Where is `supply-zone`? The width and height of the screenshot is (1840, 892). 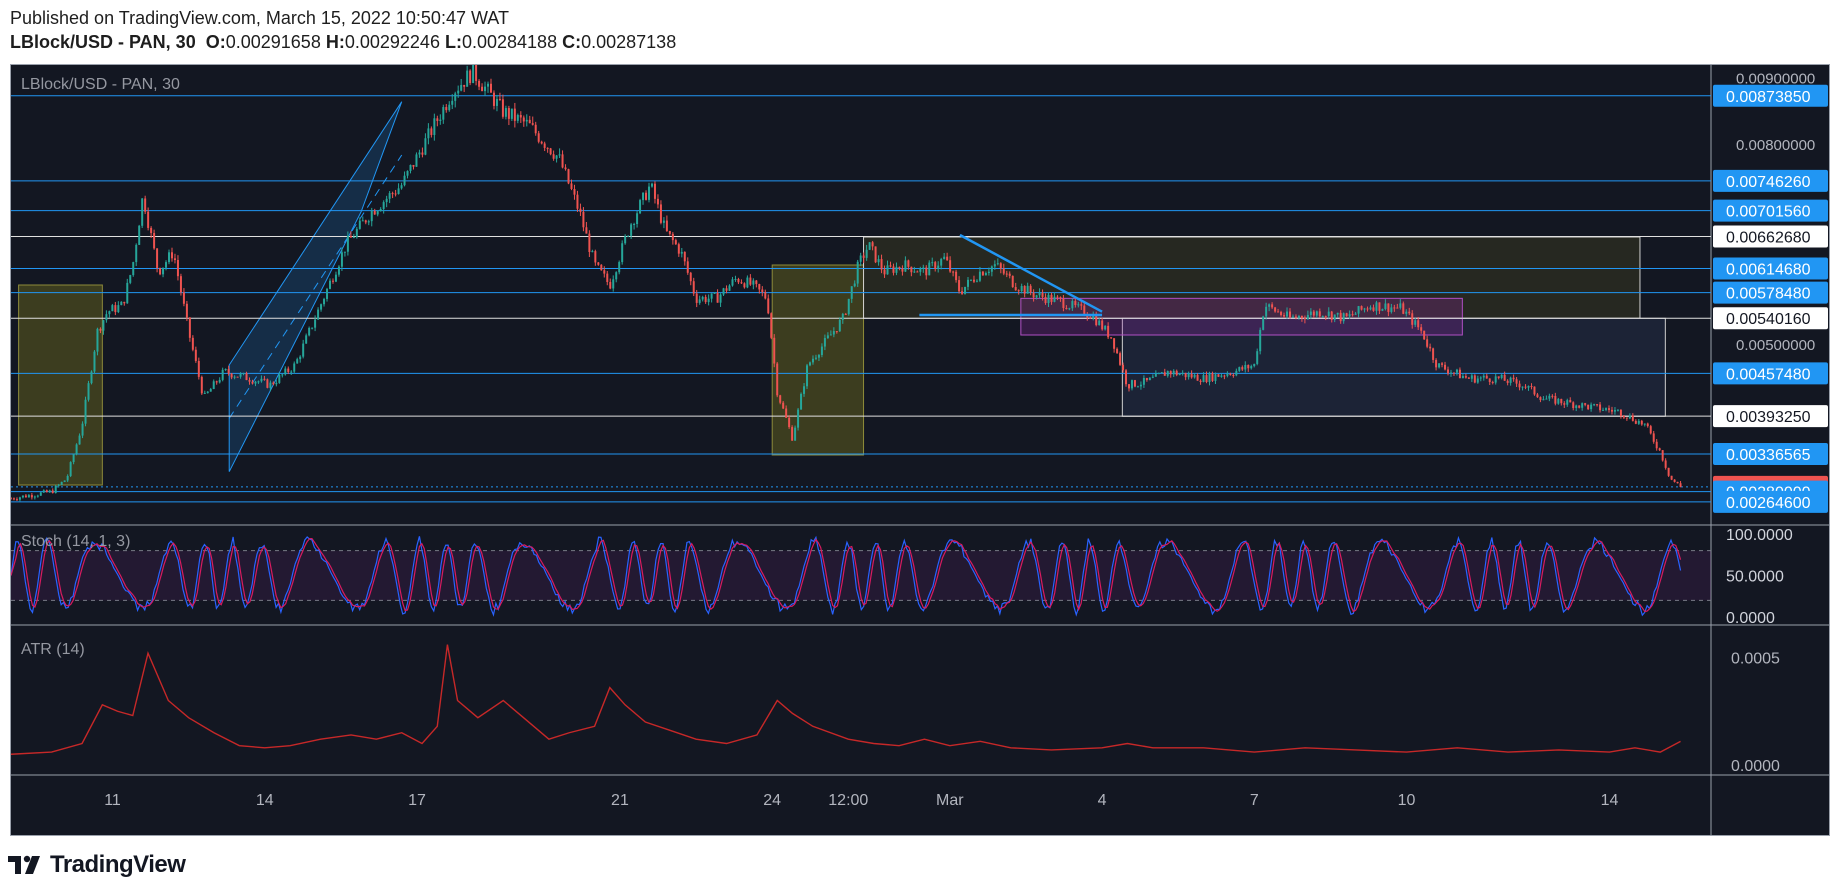 supply-zone is located at coordinates (1252, 277).